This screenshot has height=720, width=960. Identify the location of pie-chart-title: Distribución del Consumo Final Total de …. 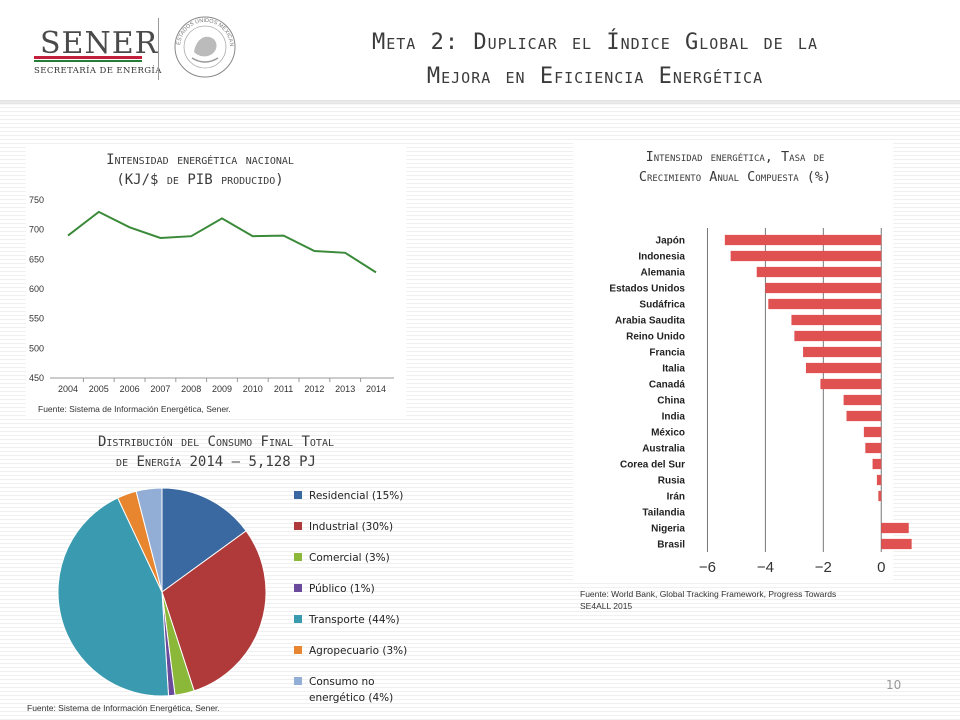
(216, 452).